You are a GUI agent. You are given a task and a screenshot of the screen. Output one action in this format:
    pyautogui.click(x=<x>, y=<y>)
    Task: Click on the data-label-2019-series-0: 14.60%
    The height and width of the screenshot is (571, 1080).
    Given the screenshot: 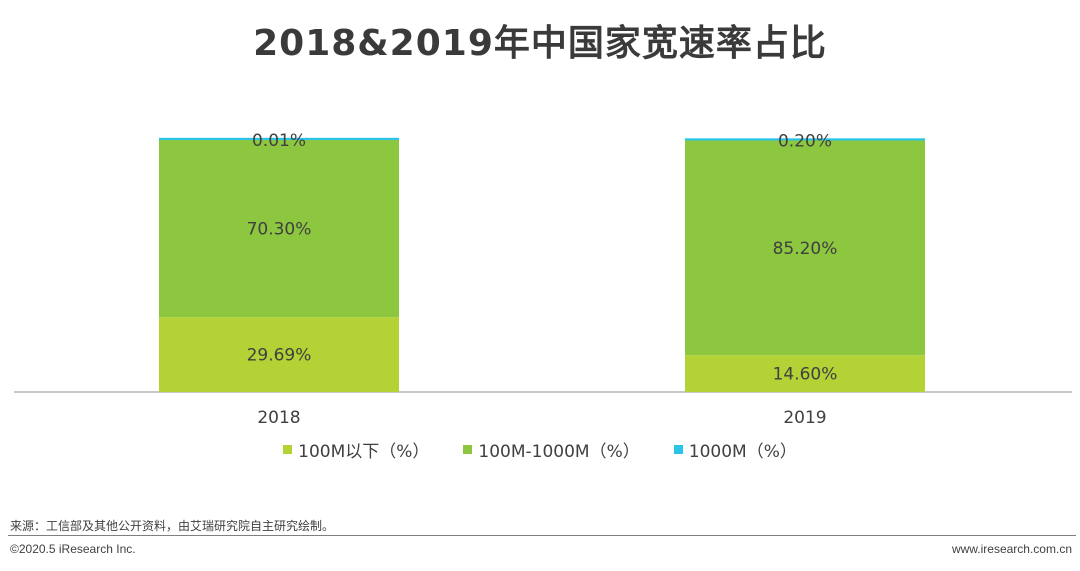 What is the action you would take?
    pyautogui.click(x=805, y=375)
    